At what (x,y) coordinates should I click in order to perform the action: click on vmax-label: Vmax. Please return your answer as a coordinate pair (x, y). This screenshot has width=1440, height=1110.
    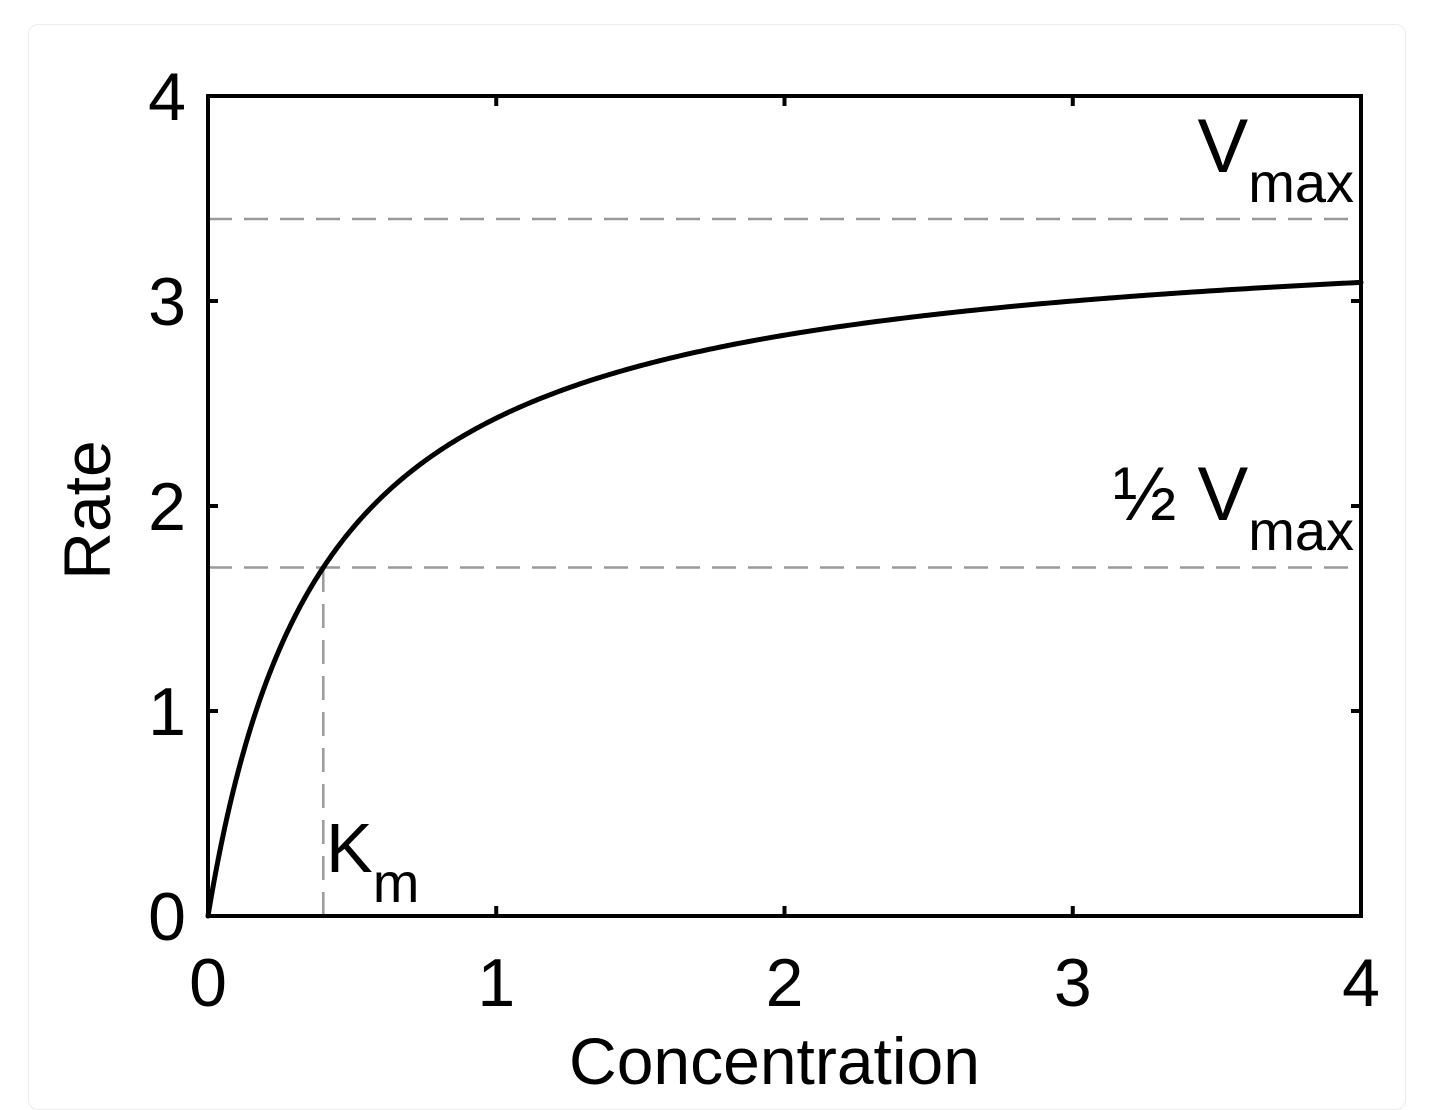
    Looking at the image, I should click on (1276, 159).